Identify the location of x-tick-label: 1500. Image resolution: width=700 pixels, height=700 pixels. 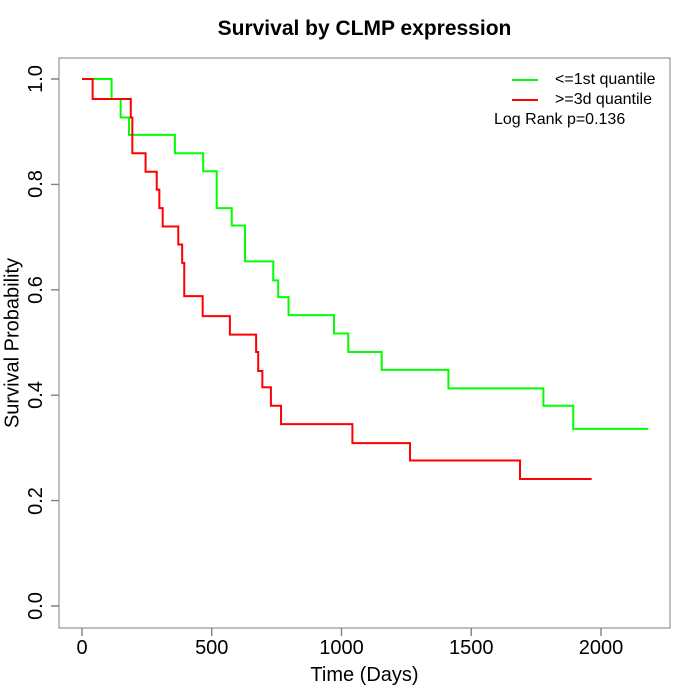
(471, 648).